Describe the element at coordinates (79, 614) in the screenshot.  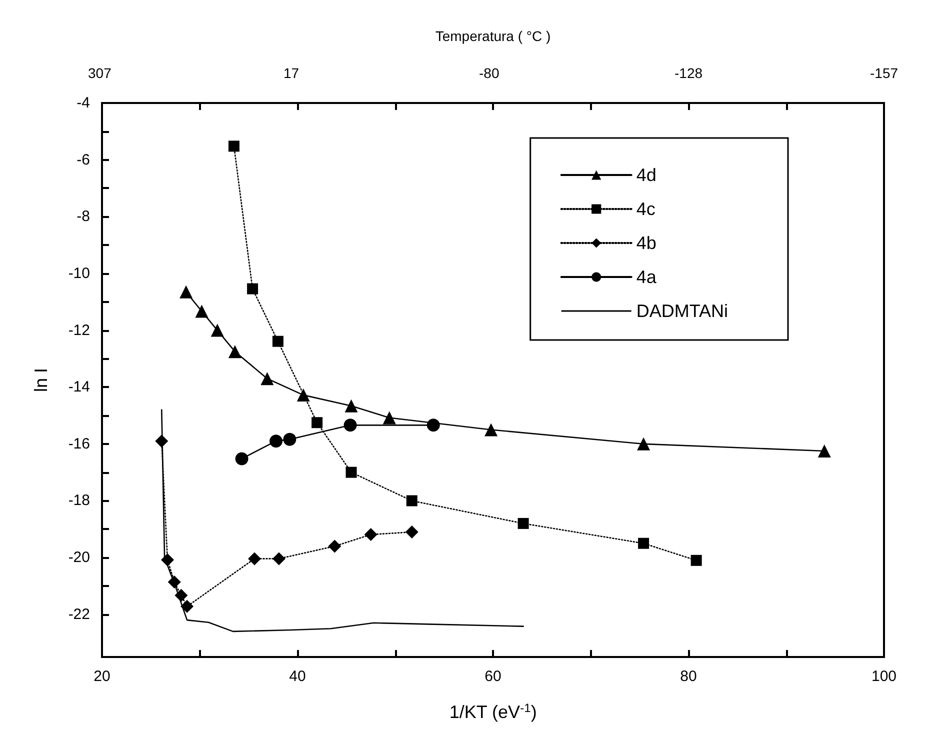
I see `y-tick-label: -22` at that location.